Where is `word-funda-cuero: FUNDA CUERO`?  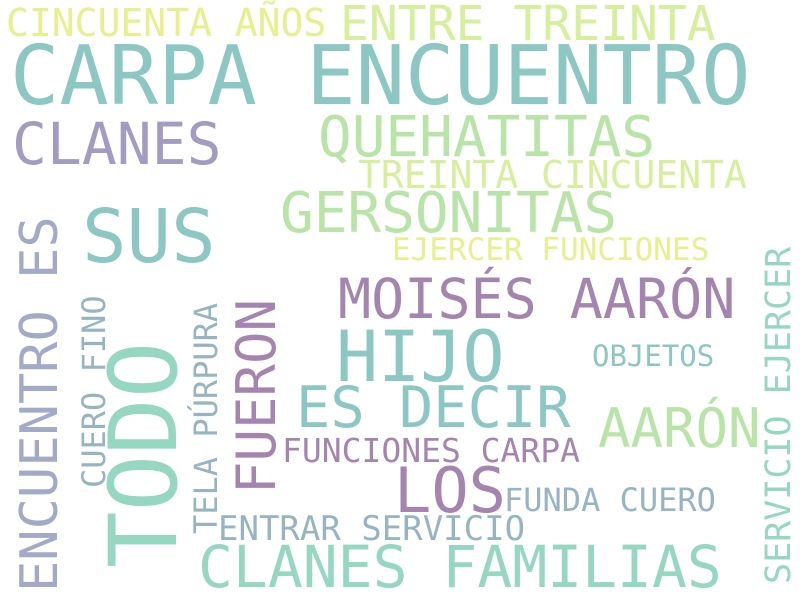 word-funda-cuero: FUNDA CUERO is located at coordinates (610, 500).